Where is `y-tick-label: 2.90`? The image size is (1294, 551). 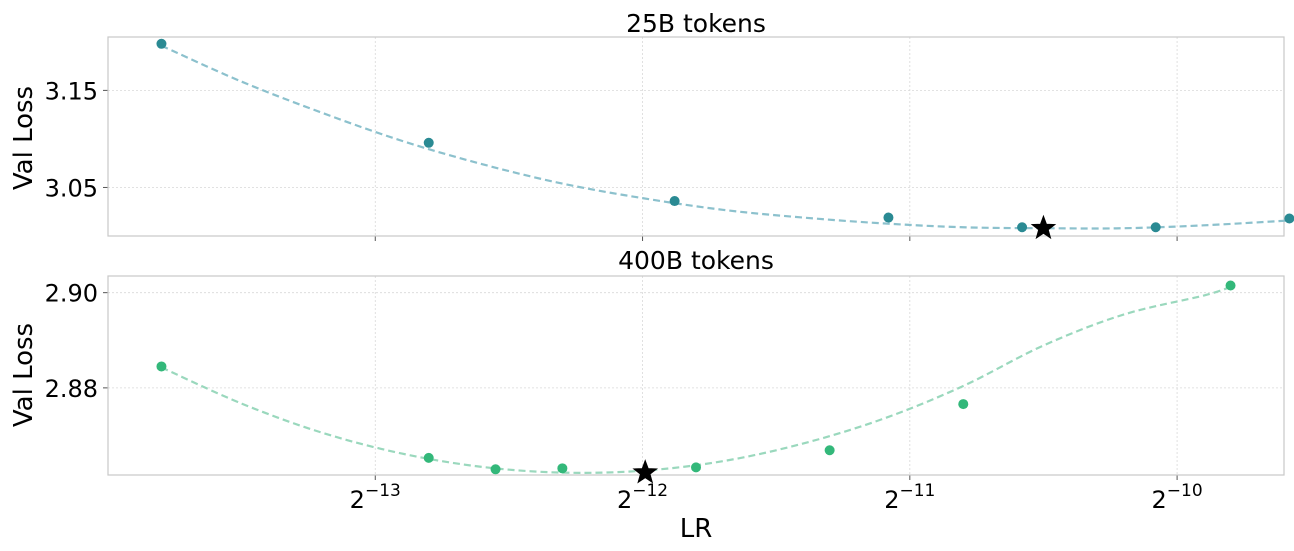
y-tick-label: 2.90 is located at coordinates (71, 294).